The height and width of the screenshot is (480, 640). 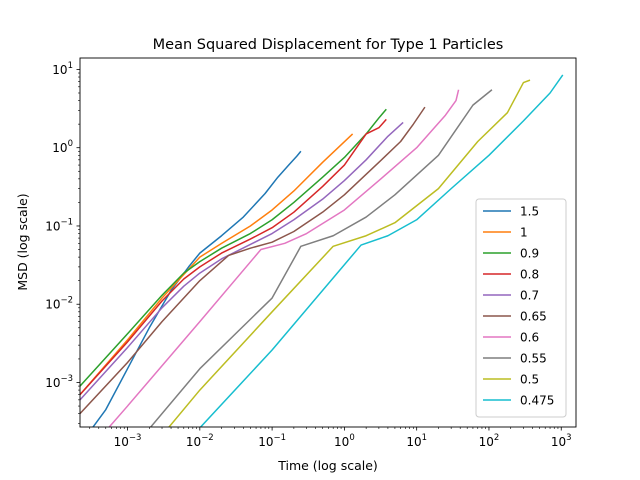 I want to click on y-tick-label: 10⁻¹, so click(x=59, y=225).